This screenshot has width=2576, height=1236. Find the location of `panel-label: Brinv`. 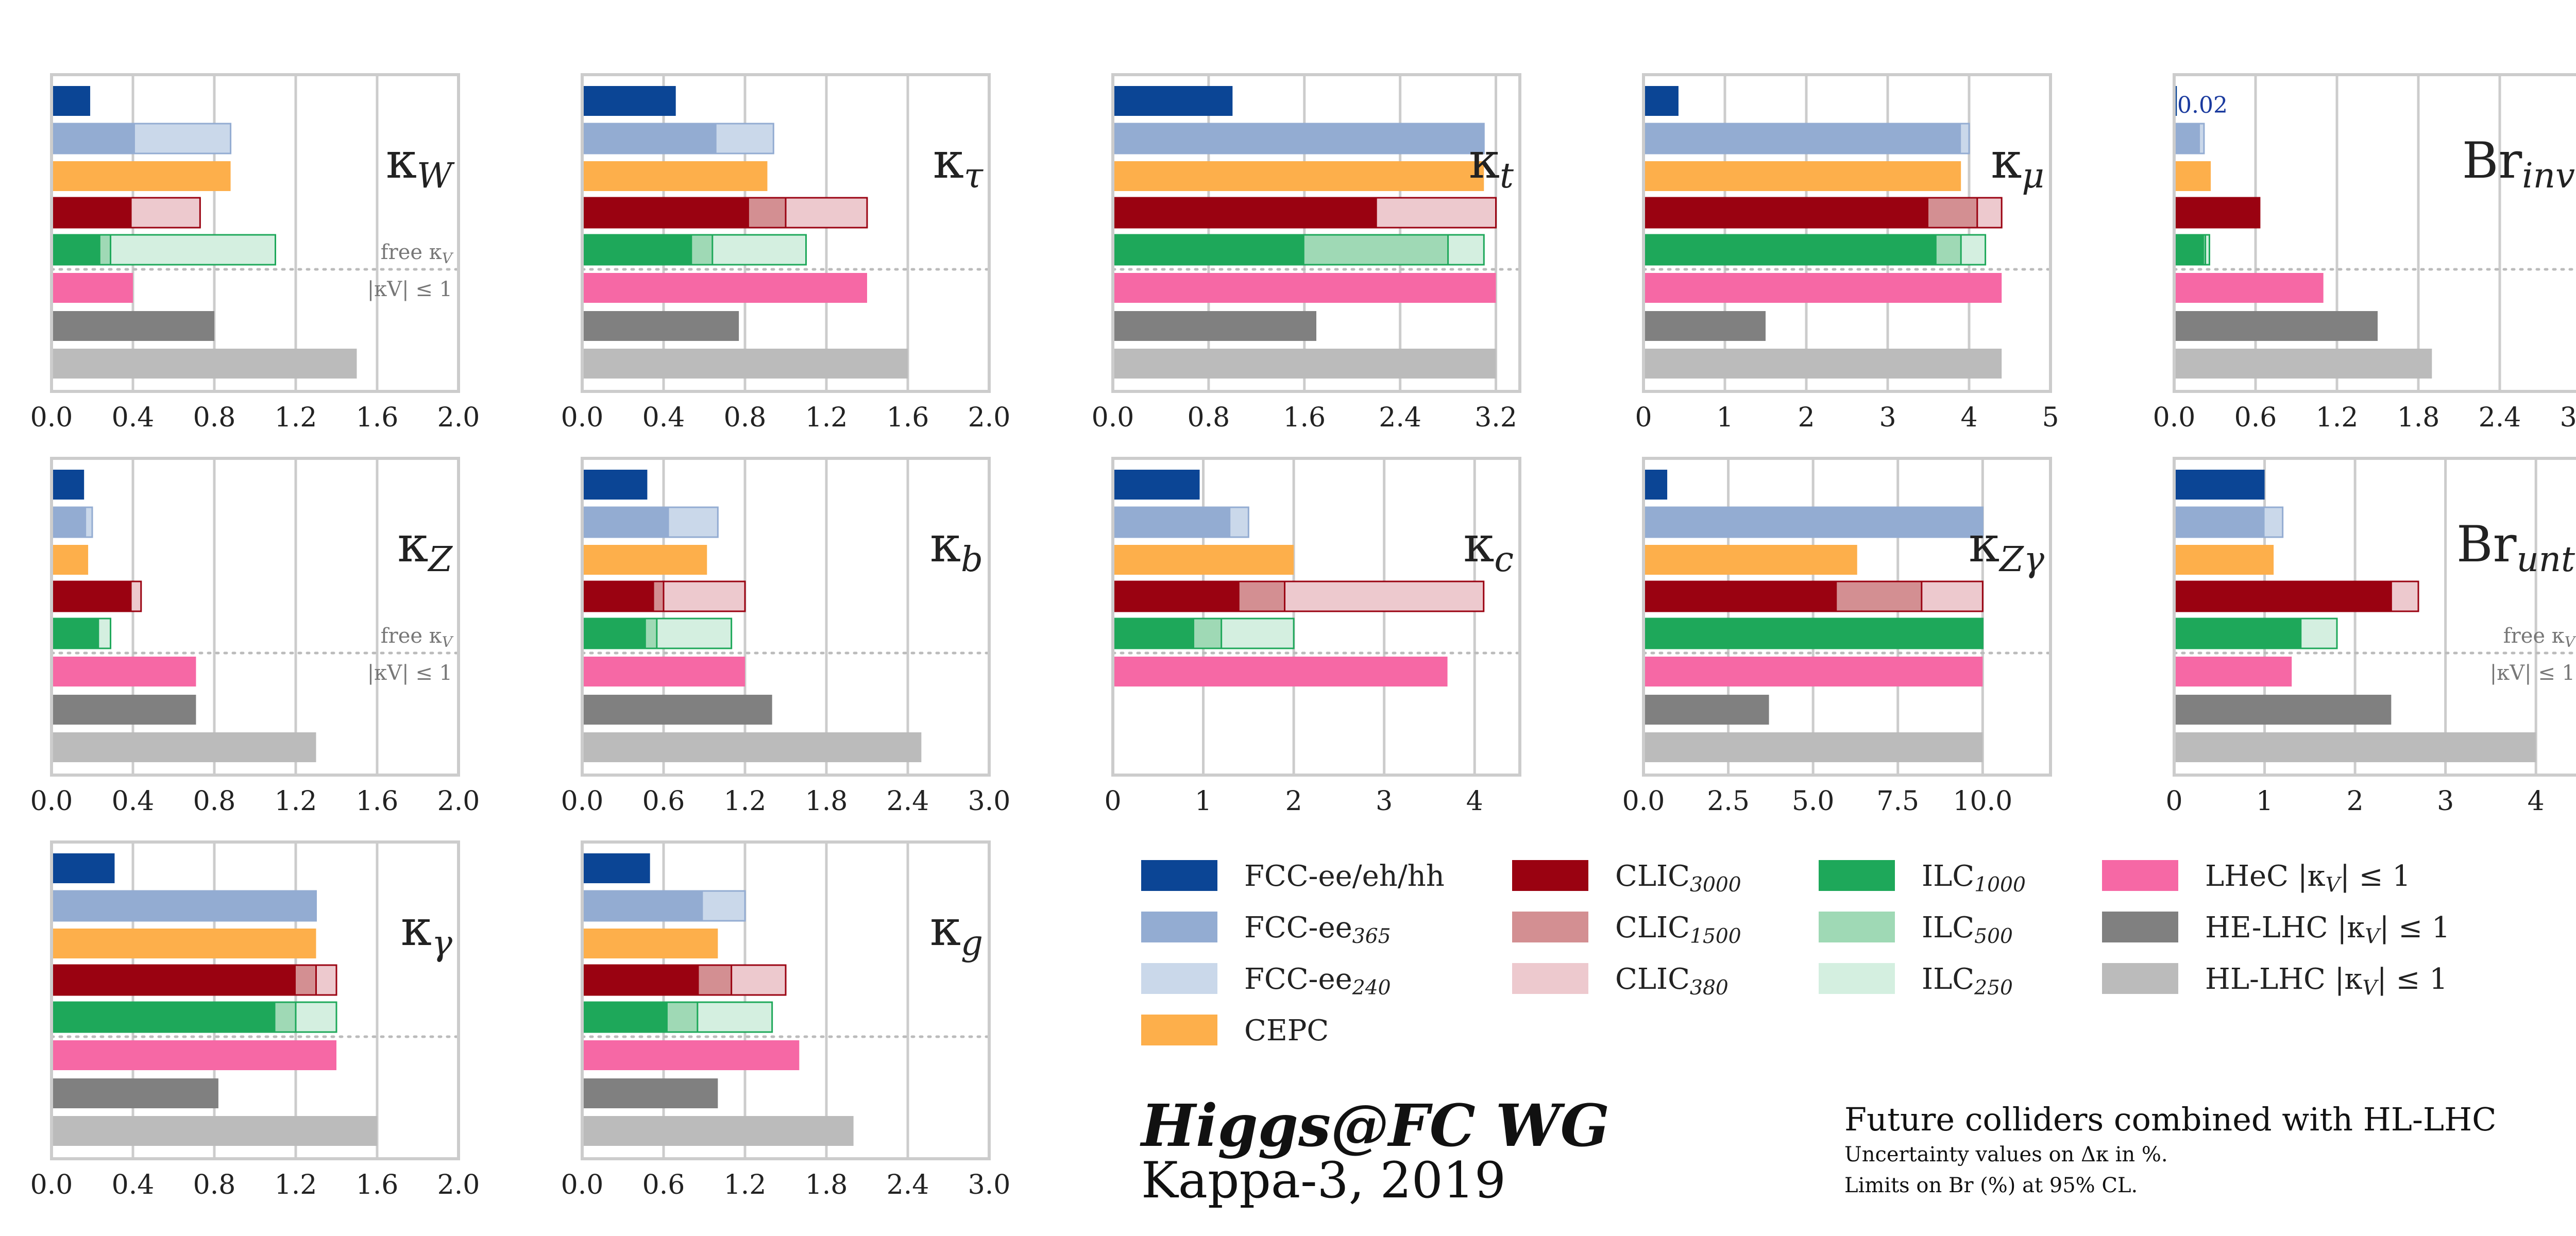

panel-label: Brinv is located at coordinates (2518, 164).